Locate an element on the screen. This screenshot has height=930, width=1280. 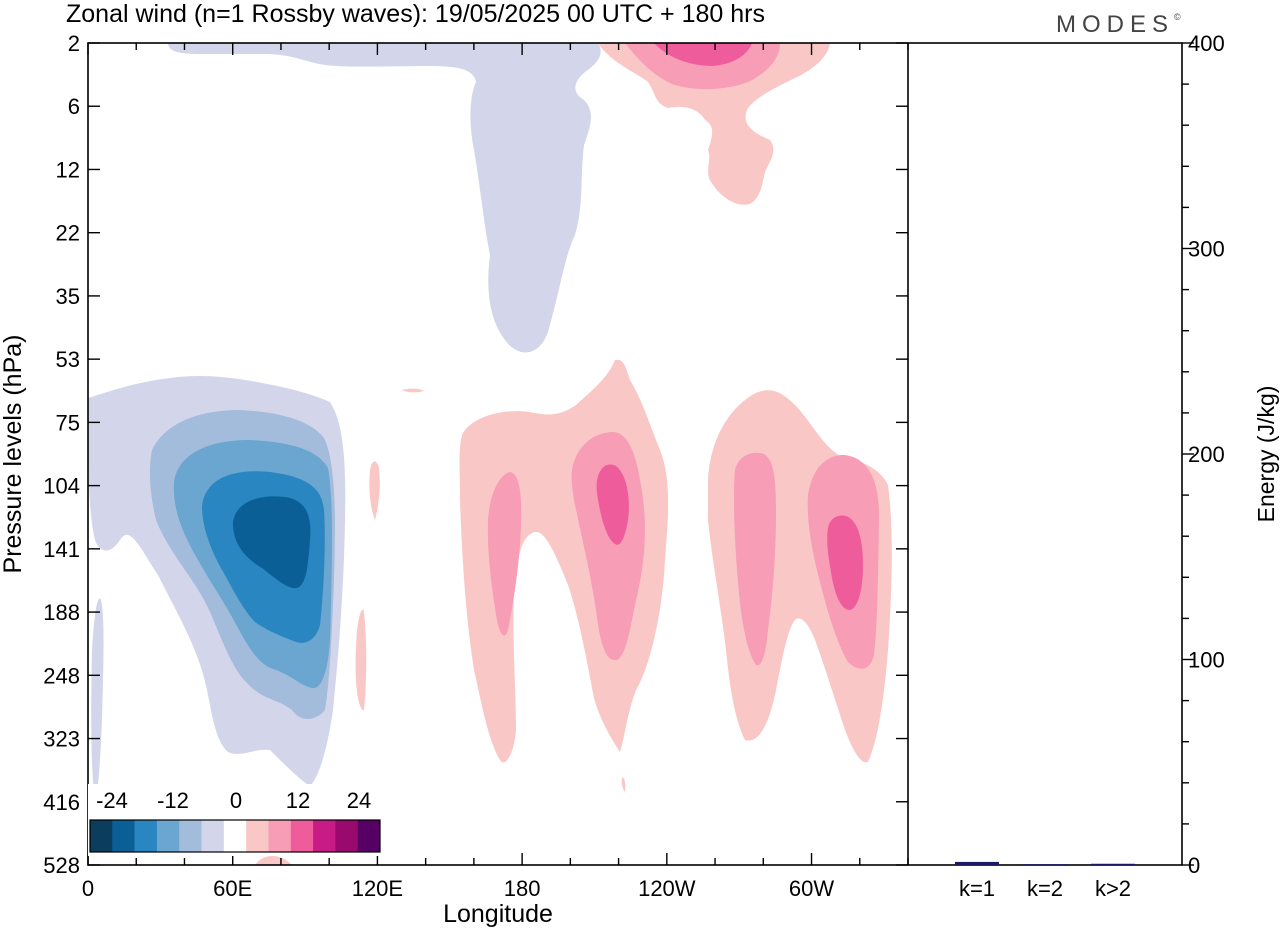
energy-tick-label: 200 is located at coordinates (1206, 454).